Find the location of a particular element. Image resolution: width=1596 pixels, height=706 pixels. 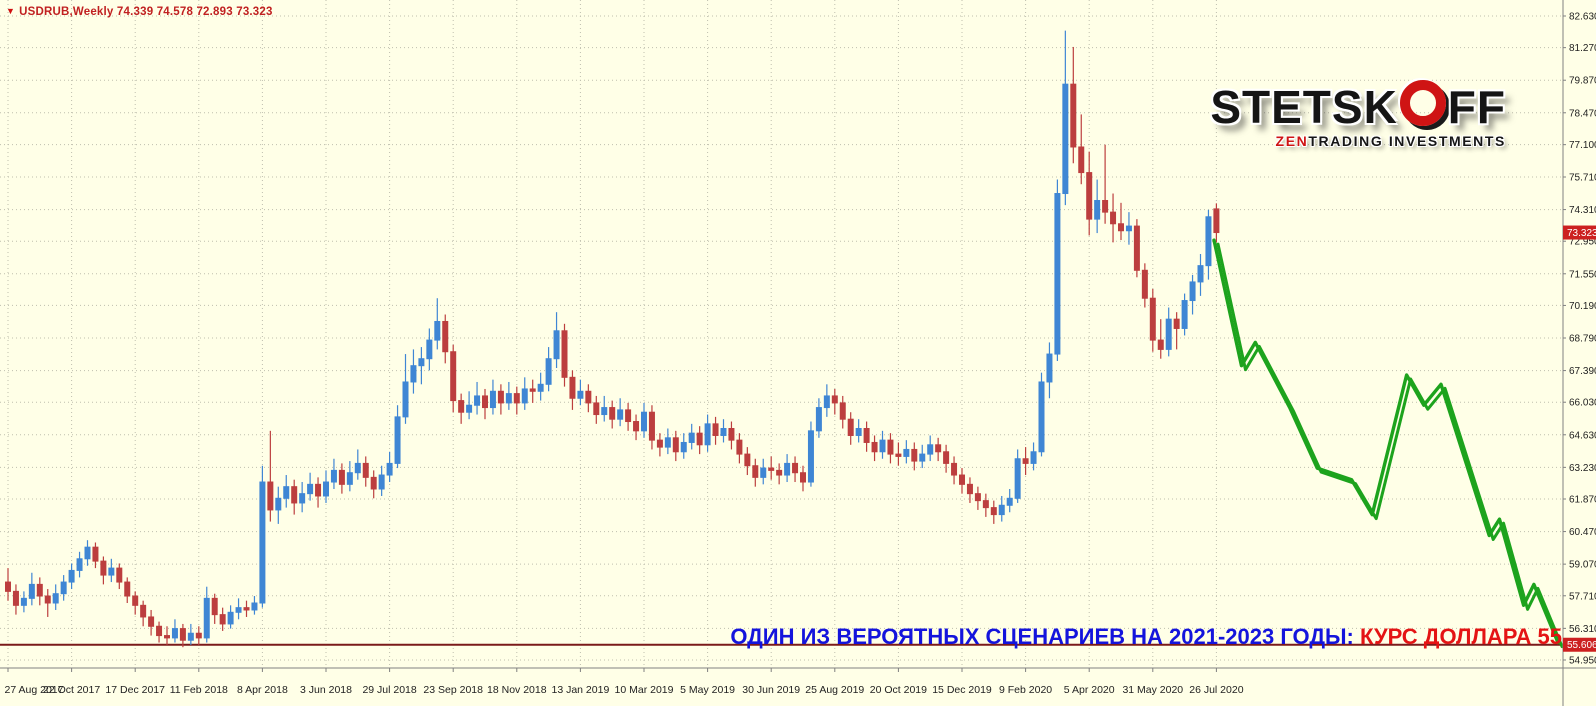

price-label: 64.630 is located at coordinates (1582, 435).